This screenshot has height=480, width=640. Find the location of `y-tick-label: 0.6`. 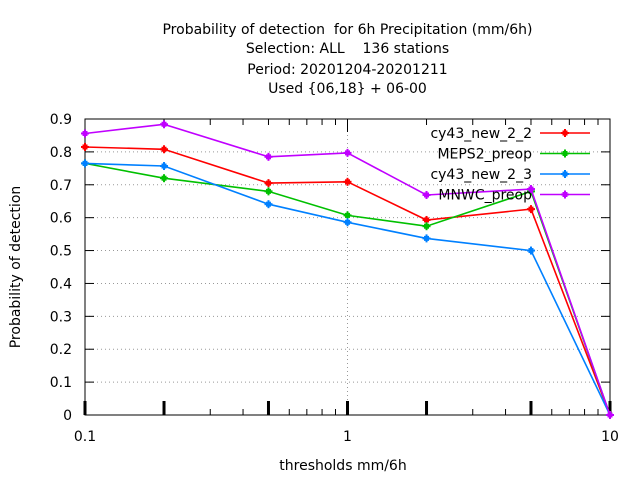

y-tick-label: 0.6 is located at coordinates (61, 219).